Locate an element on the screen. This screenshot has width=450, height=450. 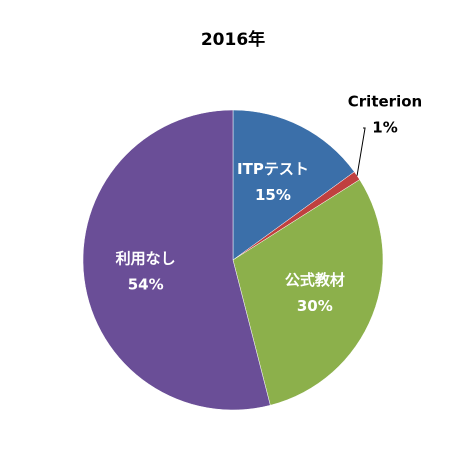
value-label: 30% is located at coordinates (315, 306).